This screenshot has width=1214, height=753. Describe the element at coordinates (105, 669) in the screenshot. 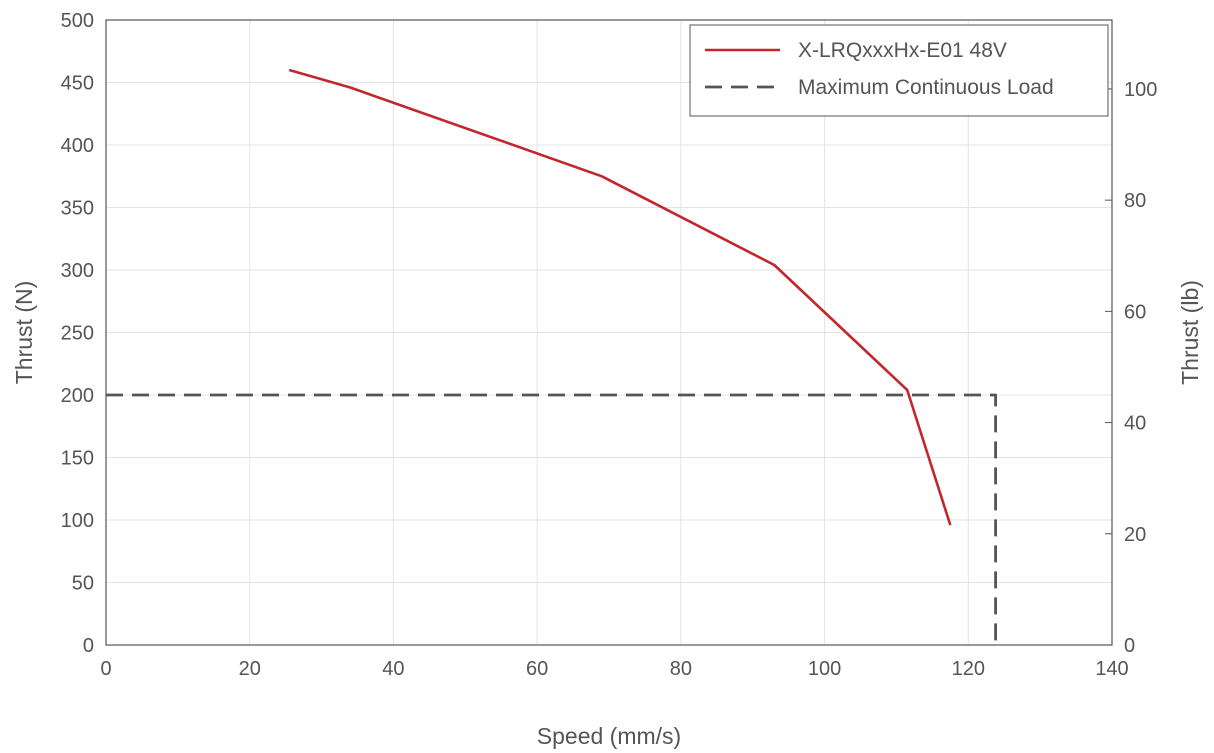

I see `x-tick-label: 0` at that location.